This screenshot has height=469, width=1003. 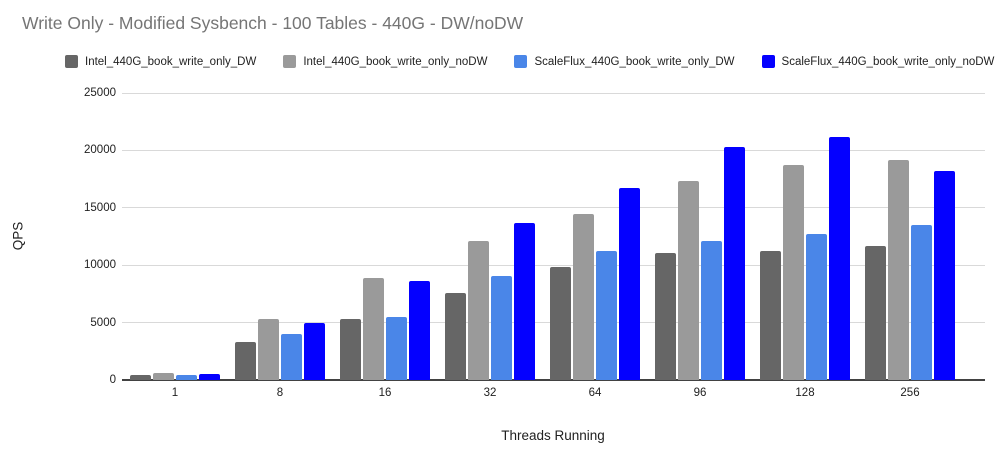 What do you see at coordinates (395, 61) in the screenshot?
I see `legend-label: Intel_440G_book_write_only_noDW` at bounding box center [395, 61].